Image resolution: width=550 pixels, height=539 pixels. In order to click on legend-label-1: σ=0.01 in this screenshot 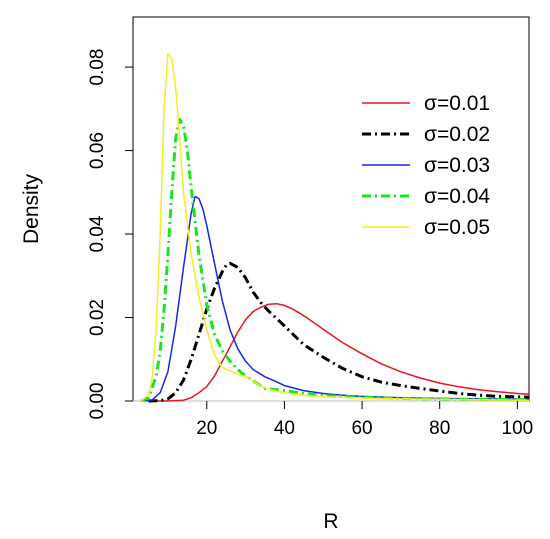, I will do `click(457, 103)`.